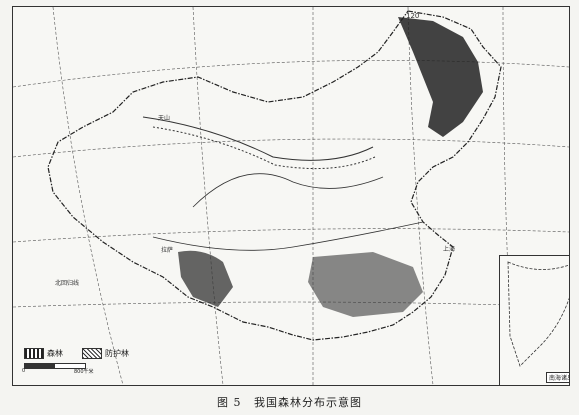 Image resolution: width=579 pixels, height=415 pixels. I want to click on scale-end: 800千米, so click(84, 372).